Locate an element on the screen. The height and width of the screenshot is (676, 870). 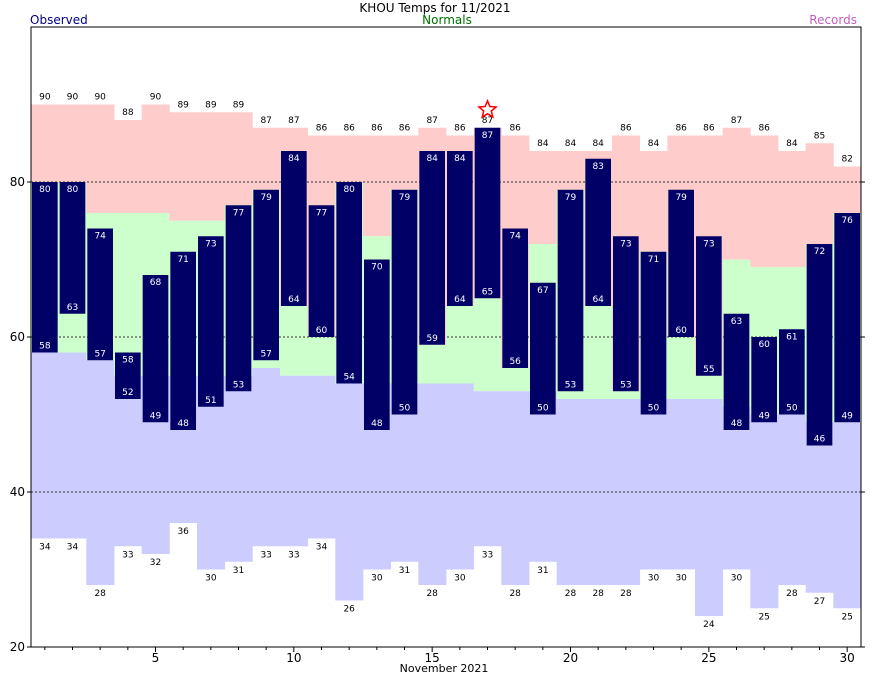
record-low-label: 33 is located at coordinates (293, 555).